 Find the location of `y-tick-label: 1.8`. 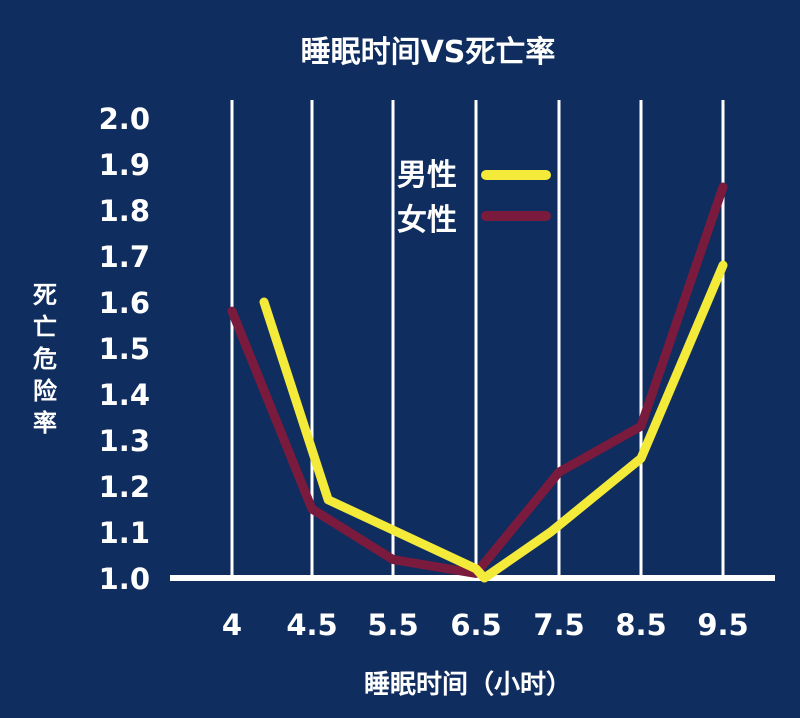

y-tick-label: 1.8 is located at coordinates (124, 211).